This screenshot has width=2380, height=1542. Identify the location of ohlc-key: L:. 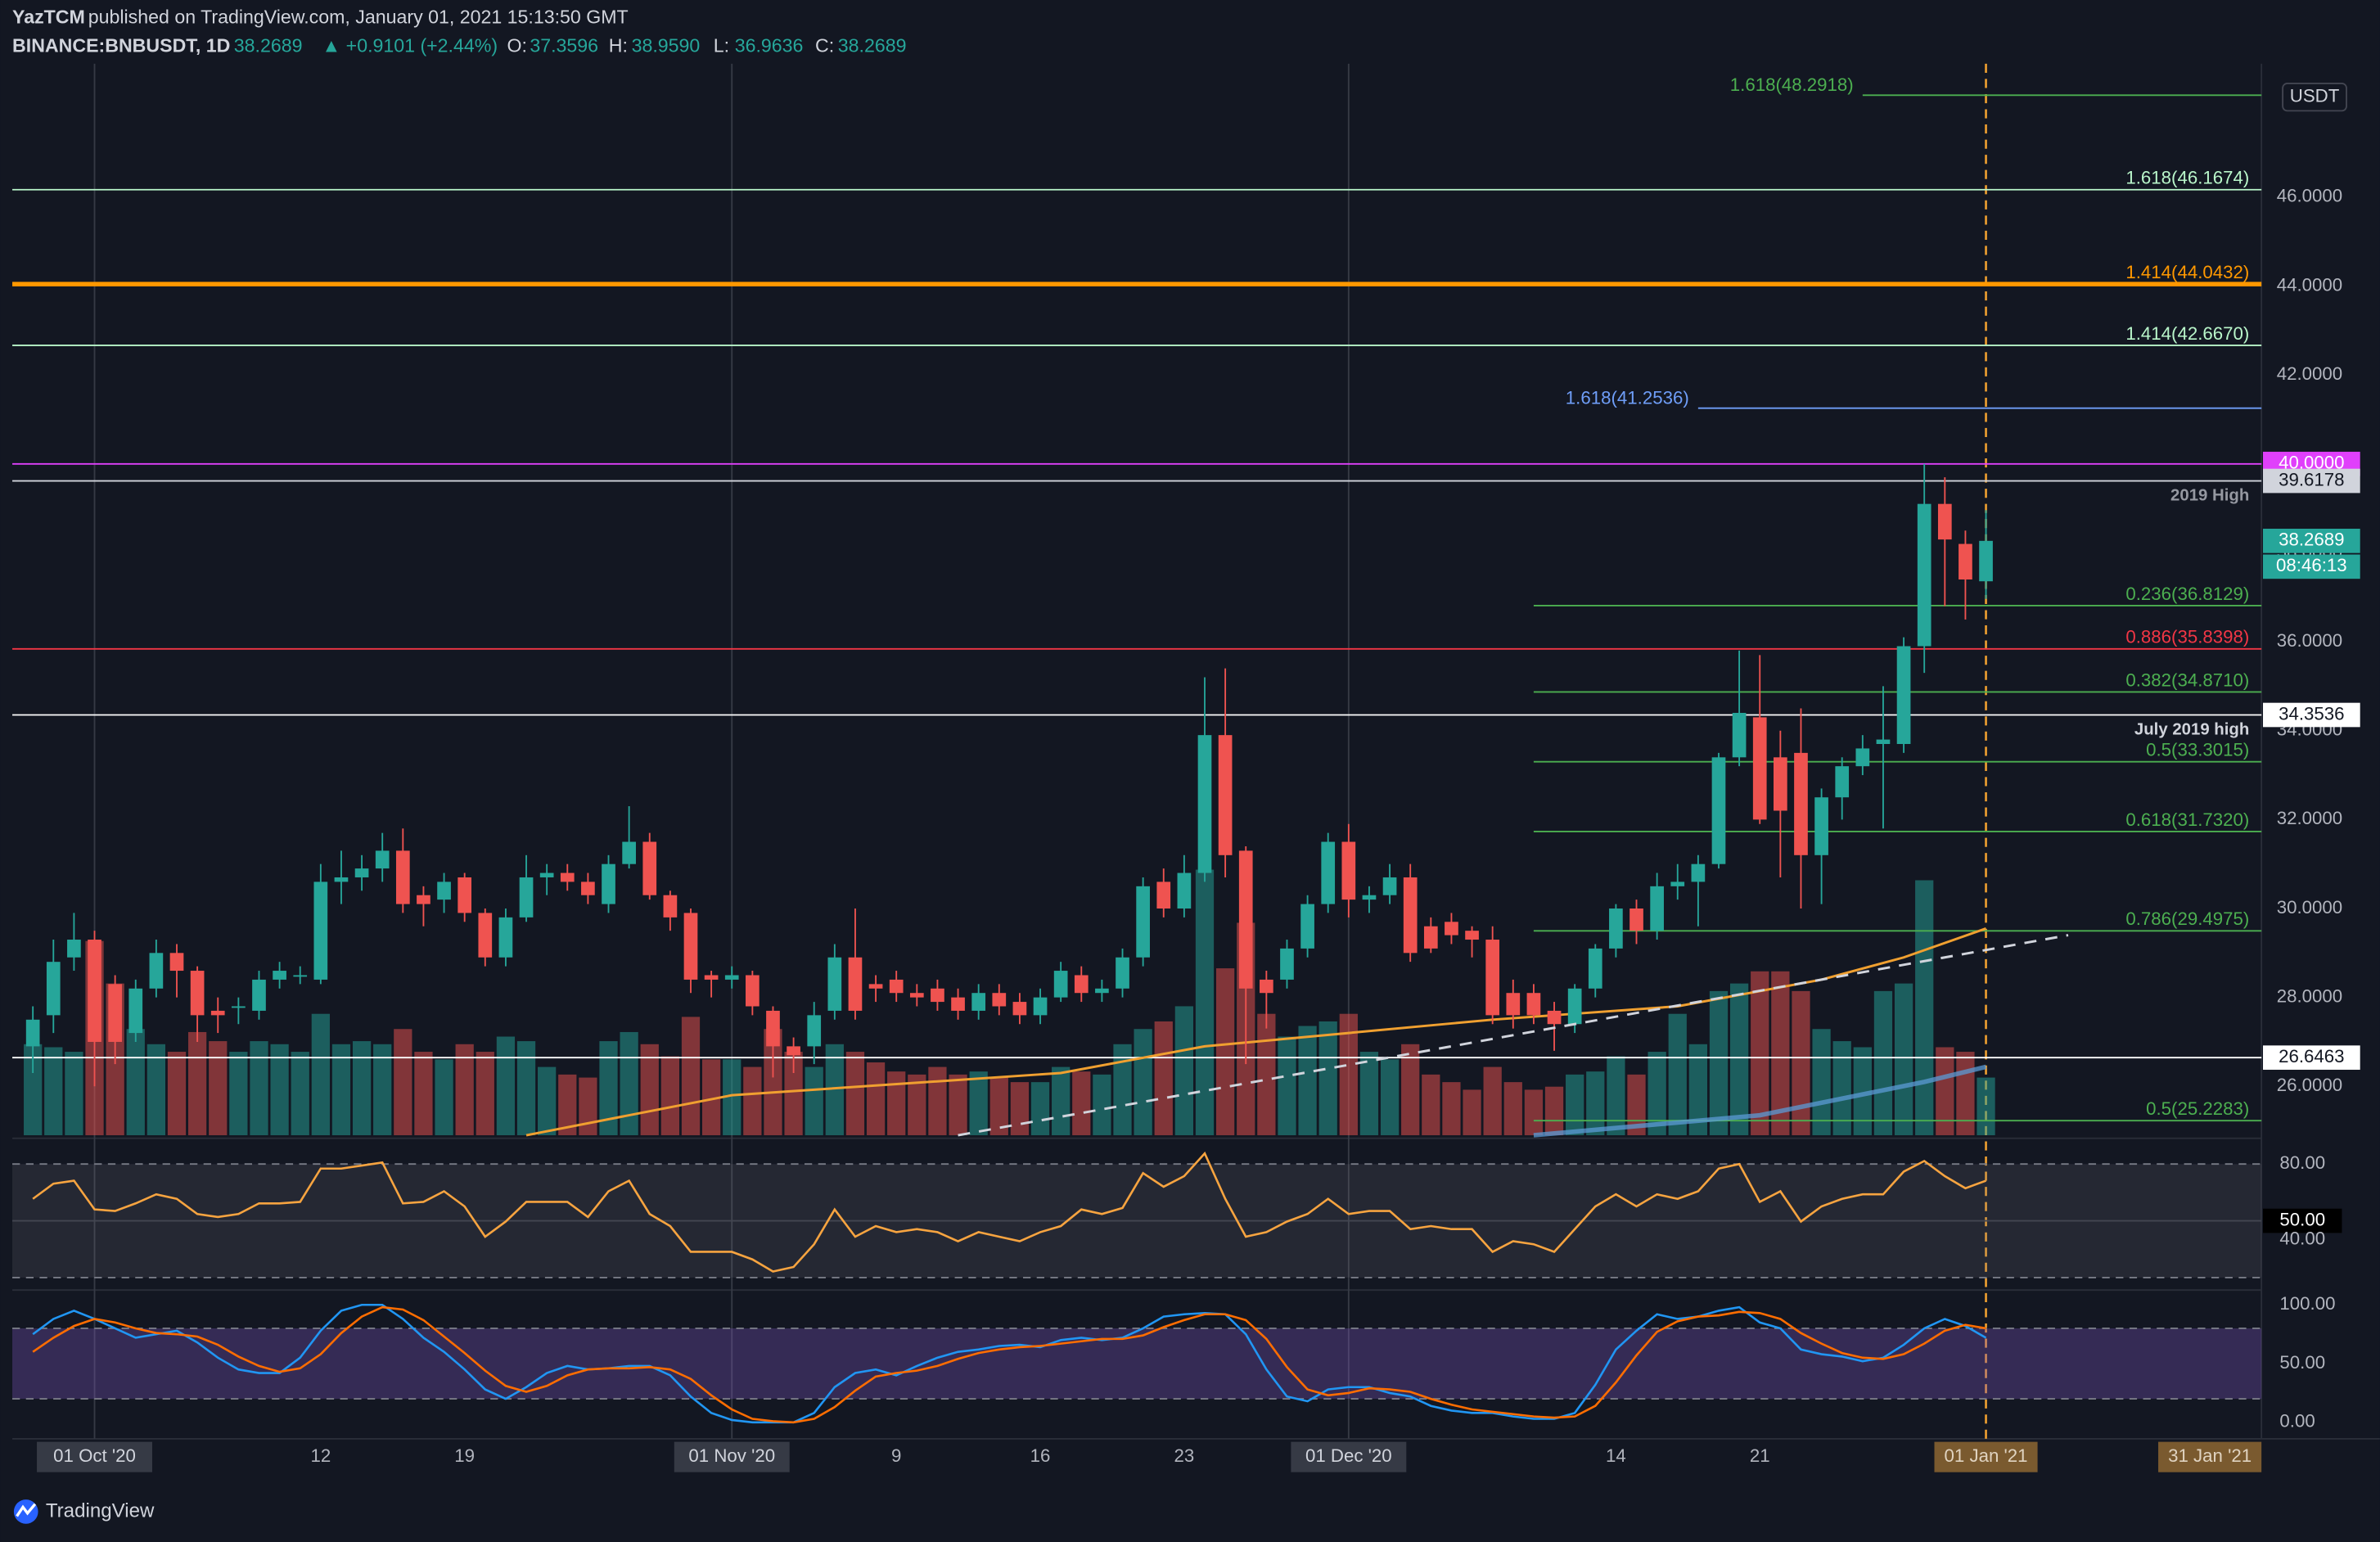
(722, 46).